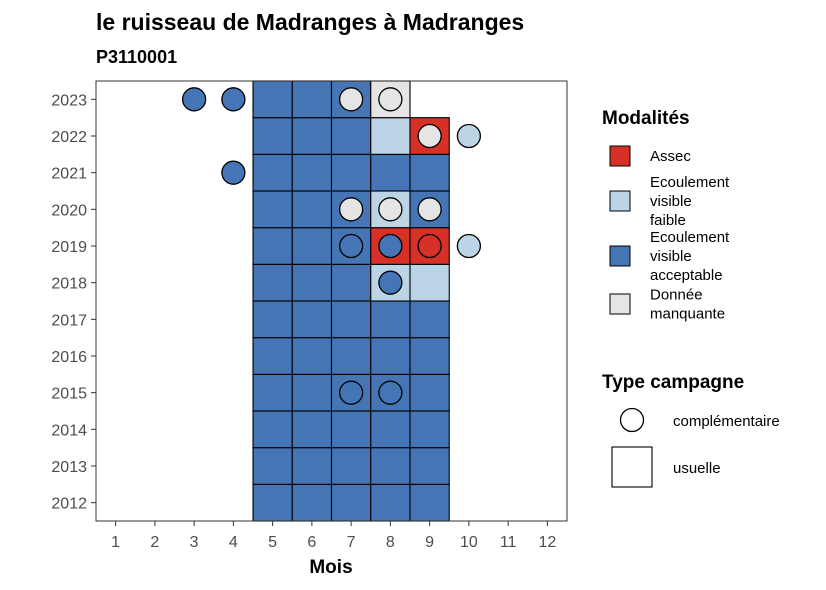  Describe the element at coordinates (687, 314) in the screenshot. I see `legend-label: manquante` at that location.